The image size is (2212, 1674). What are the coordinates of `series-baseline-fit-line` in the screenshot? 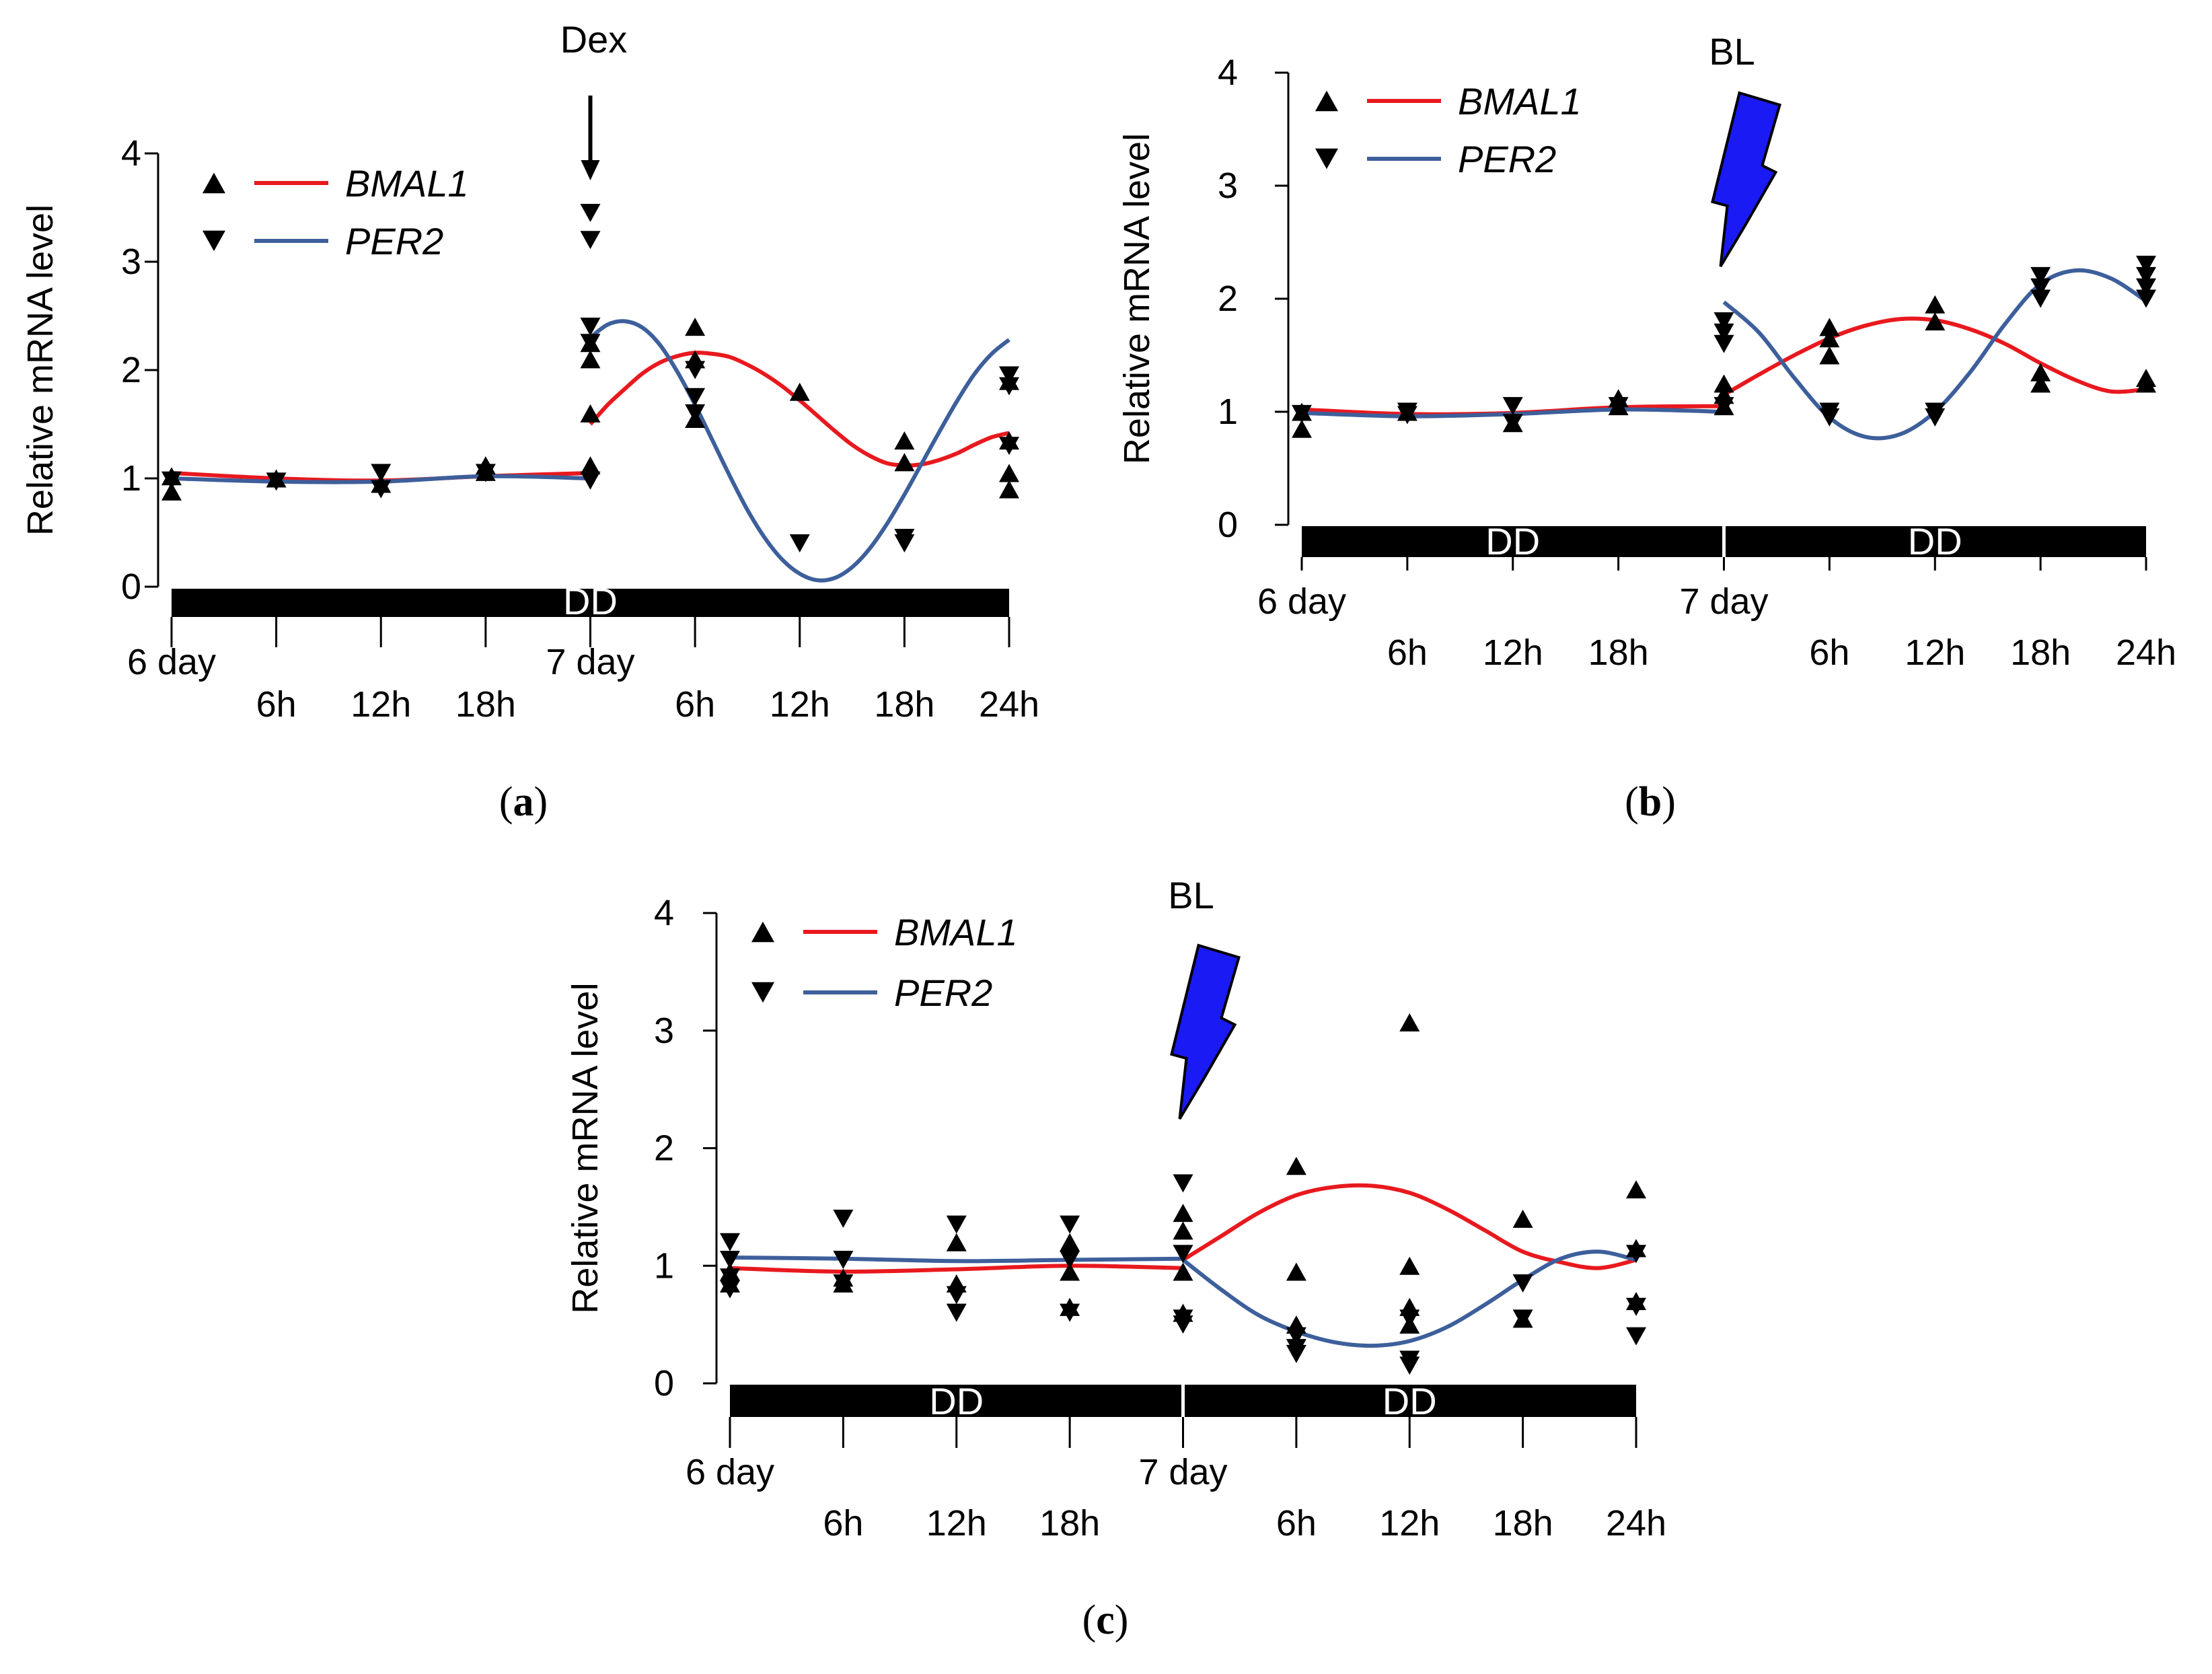 It's located at (956, 1260).